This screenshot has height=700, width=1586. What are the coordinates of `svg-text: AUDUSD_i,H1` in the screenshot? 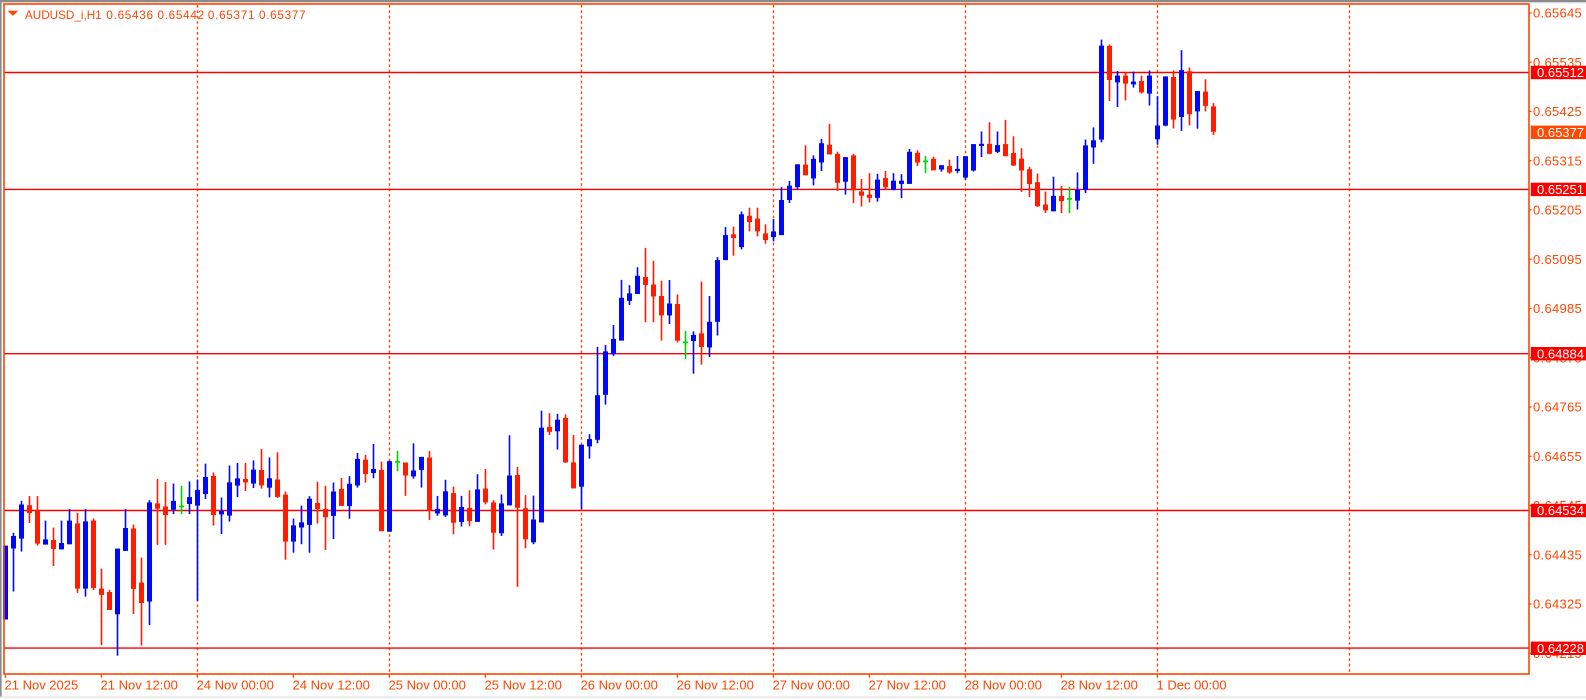 It's located at (63, 15).